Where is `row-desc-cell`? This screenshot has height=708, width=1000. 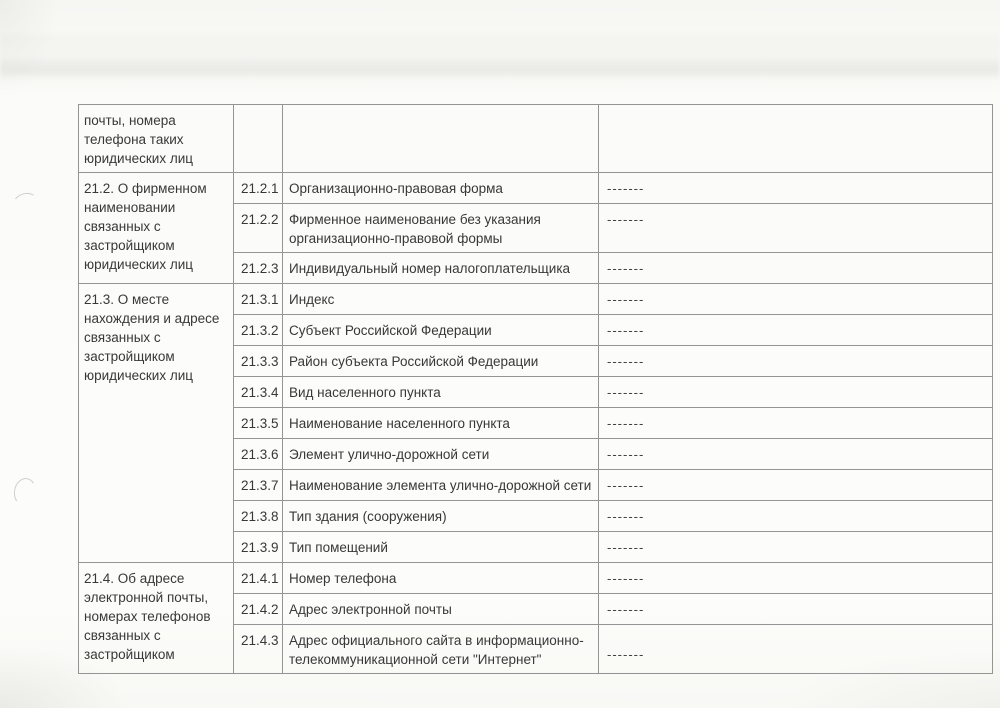 row-desc-cell is located at coordinates (440, 138).